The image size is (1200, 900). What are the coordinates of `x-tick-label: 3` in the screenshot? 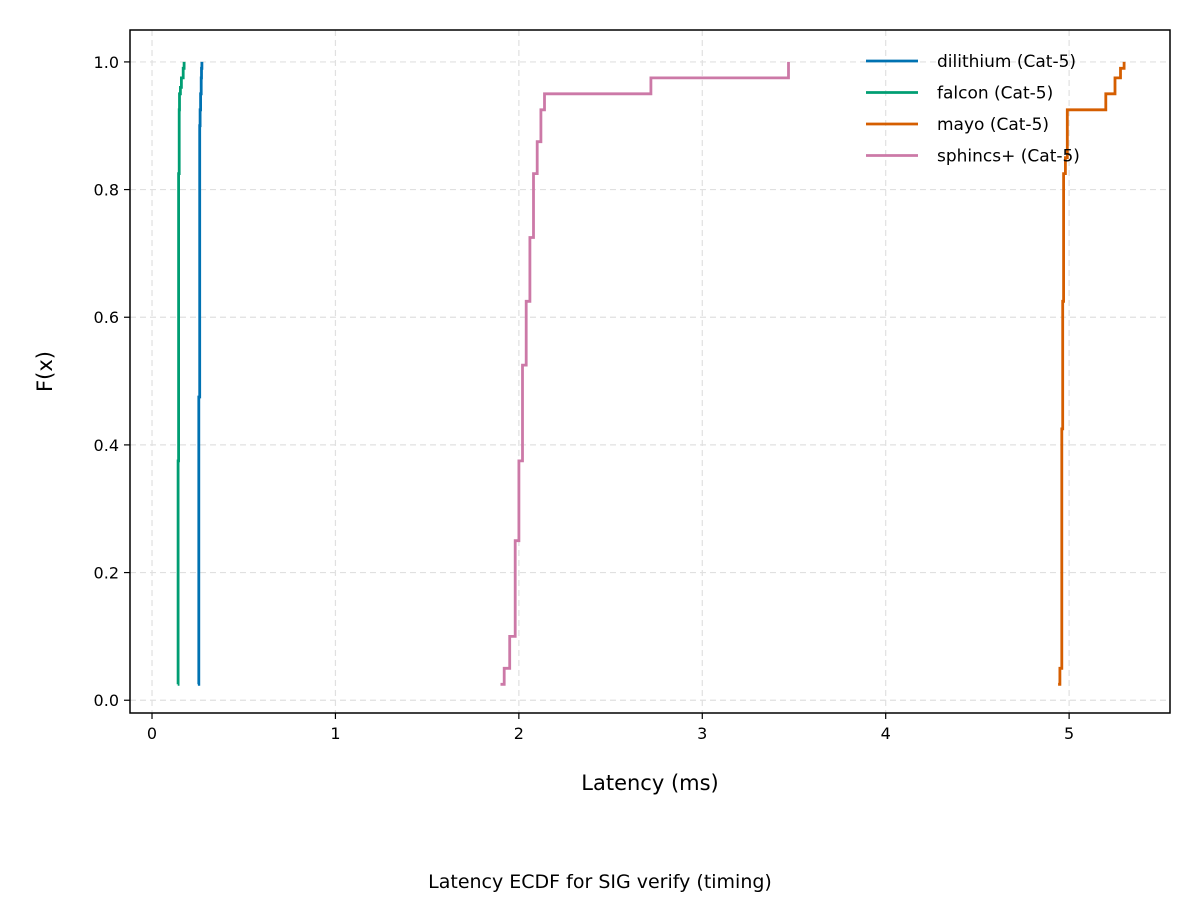 It's located at (702, 733).